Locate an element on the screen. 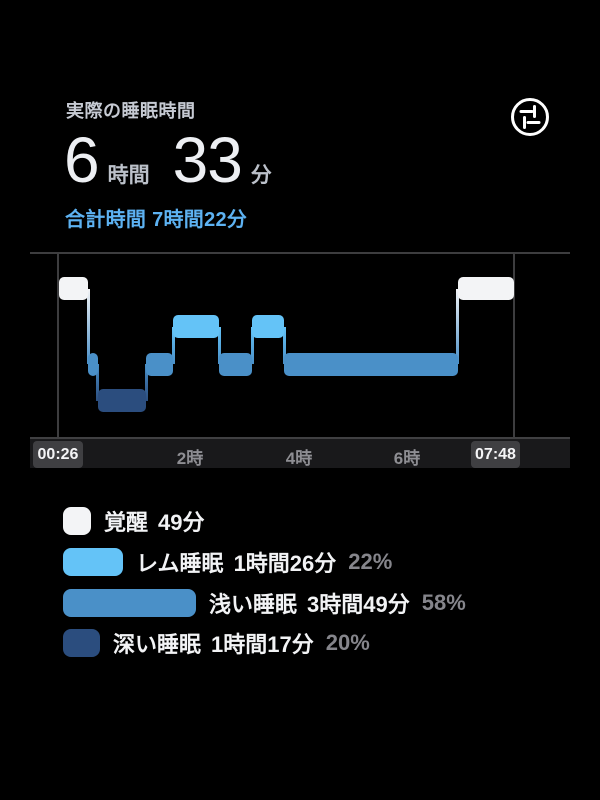 The image size is (600, 800). legend-row-deep: 深い睡眠 1時間17分 20% is located at coordinates (216, 643).